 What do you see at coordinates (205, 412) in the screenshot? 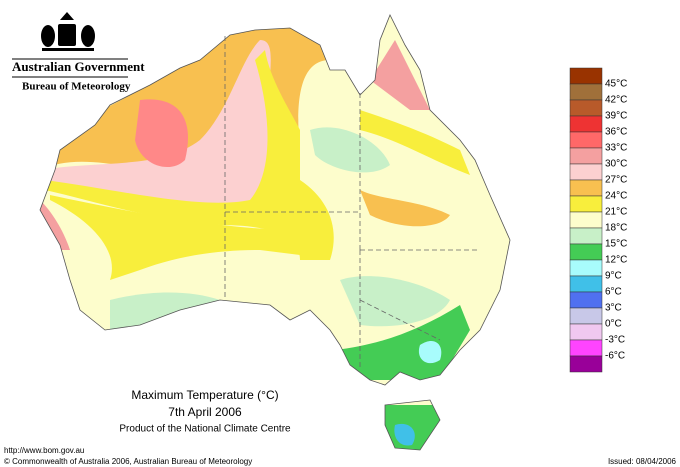
I see `map-date: 7th April 2006` at bounding box center [205, 412].